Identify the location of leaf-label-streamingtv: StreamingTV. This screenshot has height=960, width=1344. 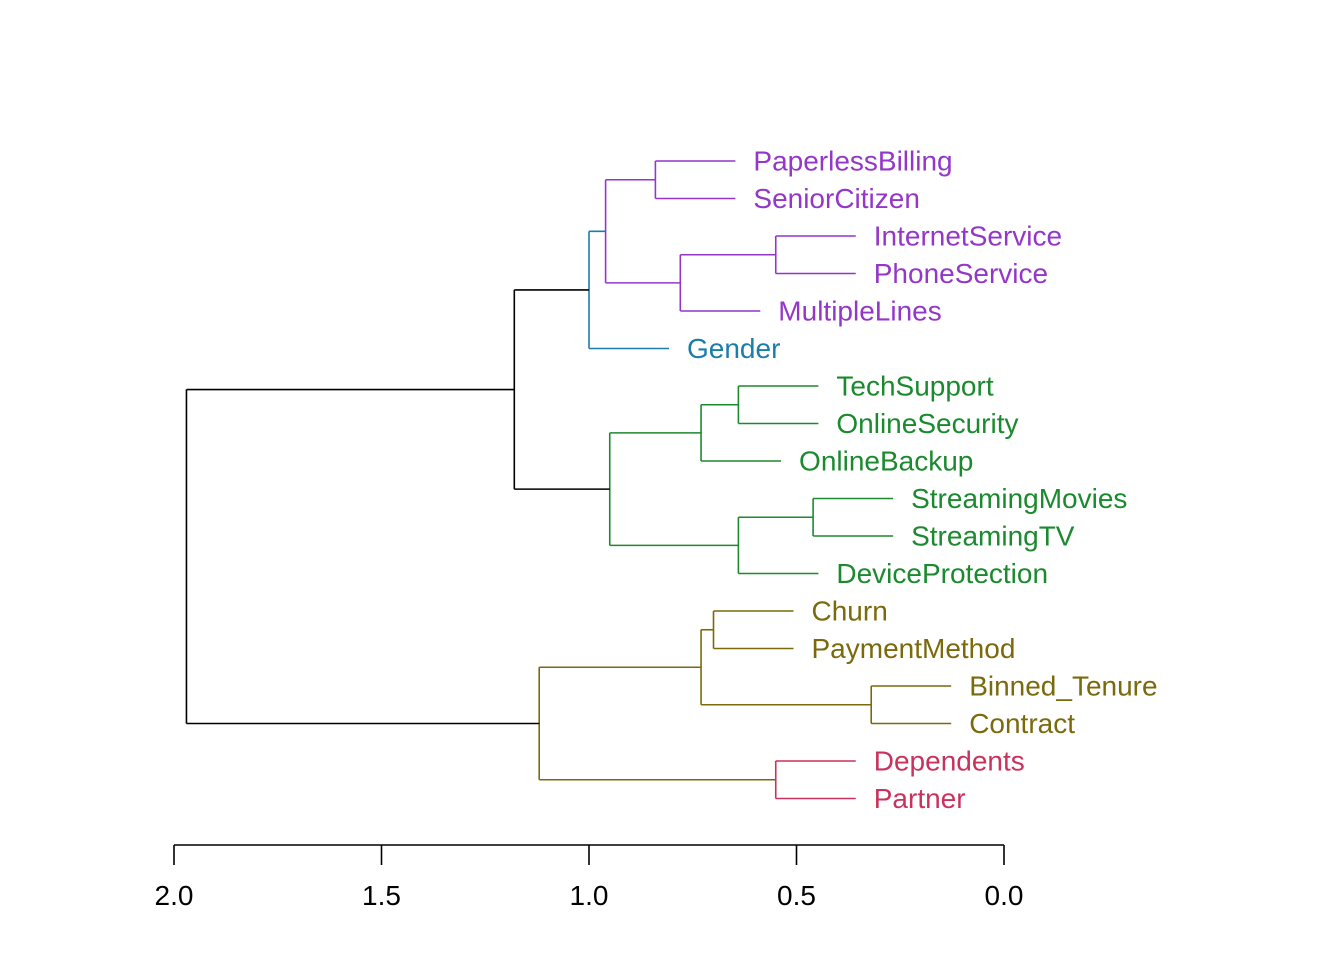
(993, 536).